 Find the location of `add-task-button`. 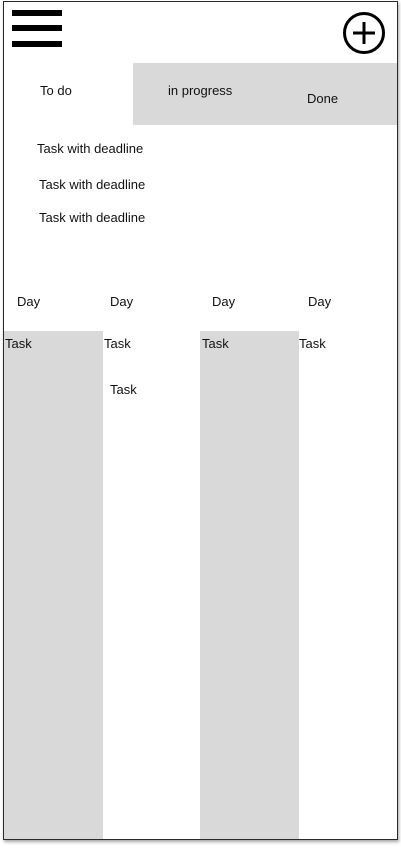

add-task-button is located at coordinates (364, 33).